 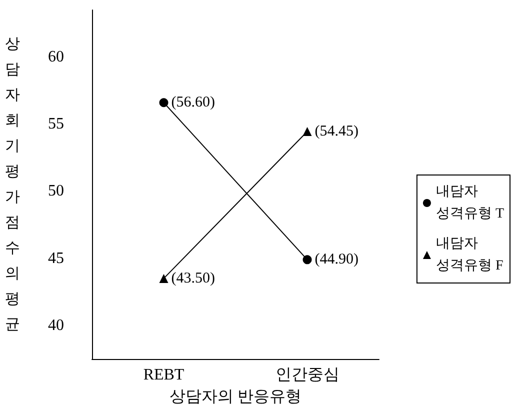 I want to click on x-axis-title: 상담자의 반응유형, so click(x=236, y=397).